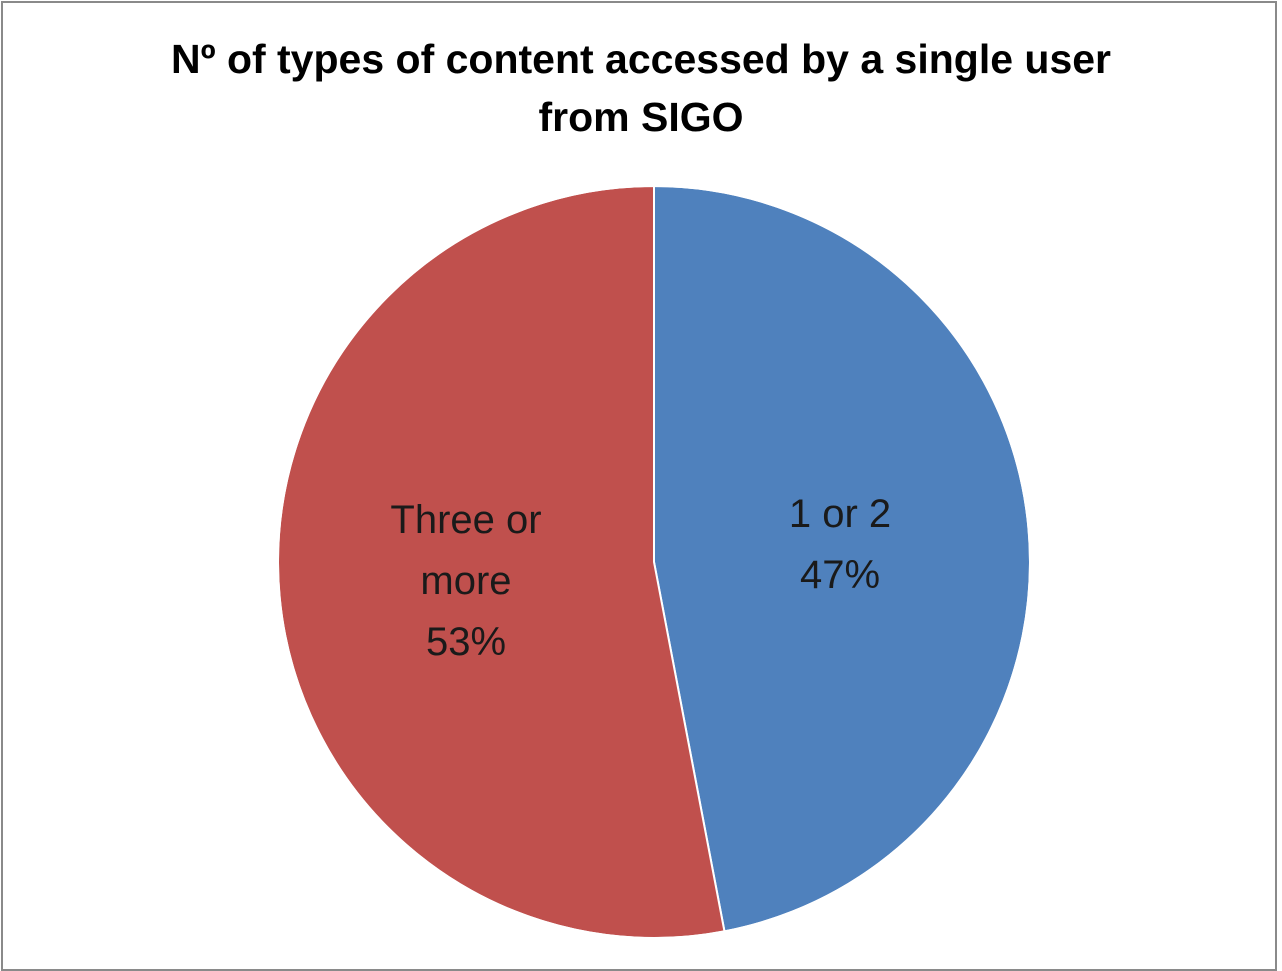  I want to click on slice-value-label-1: 53%, so click(466, 642).